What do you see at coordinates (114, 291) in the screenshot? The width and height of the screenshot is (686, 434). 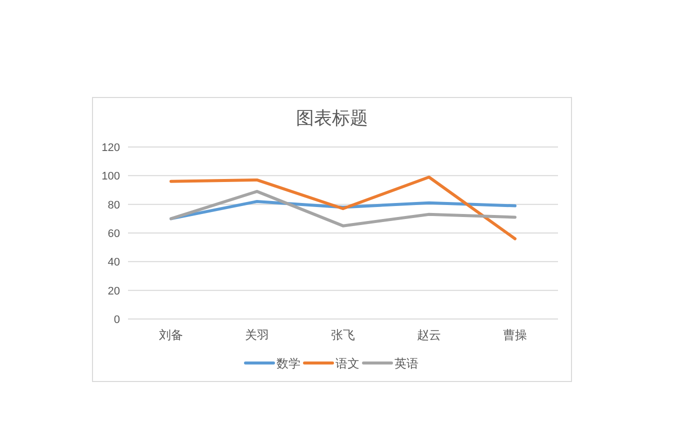 I see `y-tick-label: 20` at bounding box center [114, 291].